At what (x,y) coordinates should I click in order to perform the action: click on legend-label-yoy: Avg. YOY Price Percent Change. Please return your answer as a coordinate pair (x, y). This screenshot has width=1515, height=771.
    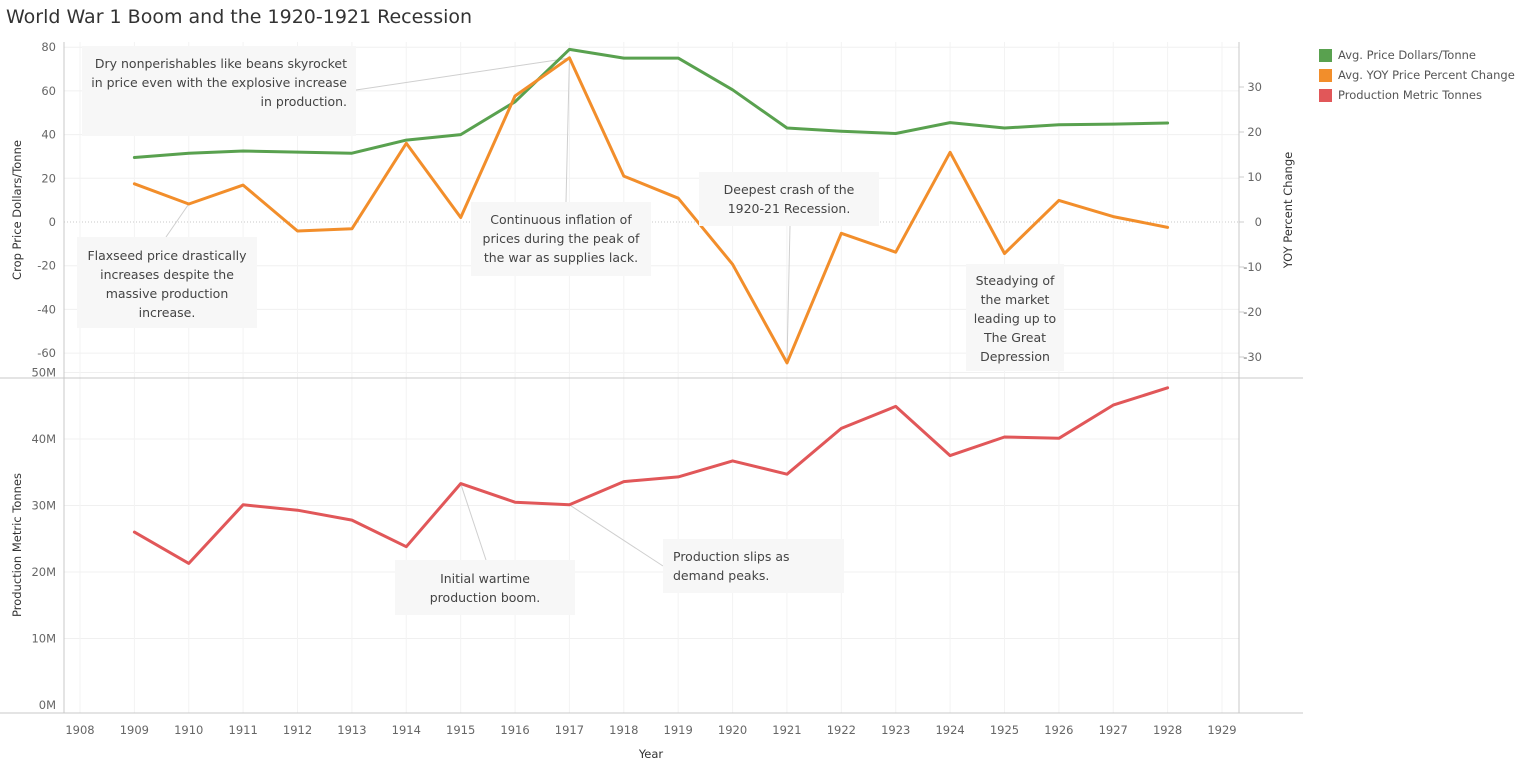
    Looking at the image, I should click on (1426, 75).